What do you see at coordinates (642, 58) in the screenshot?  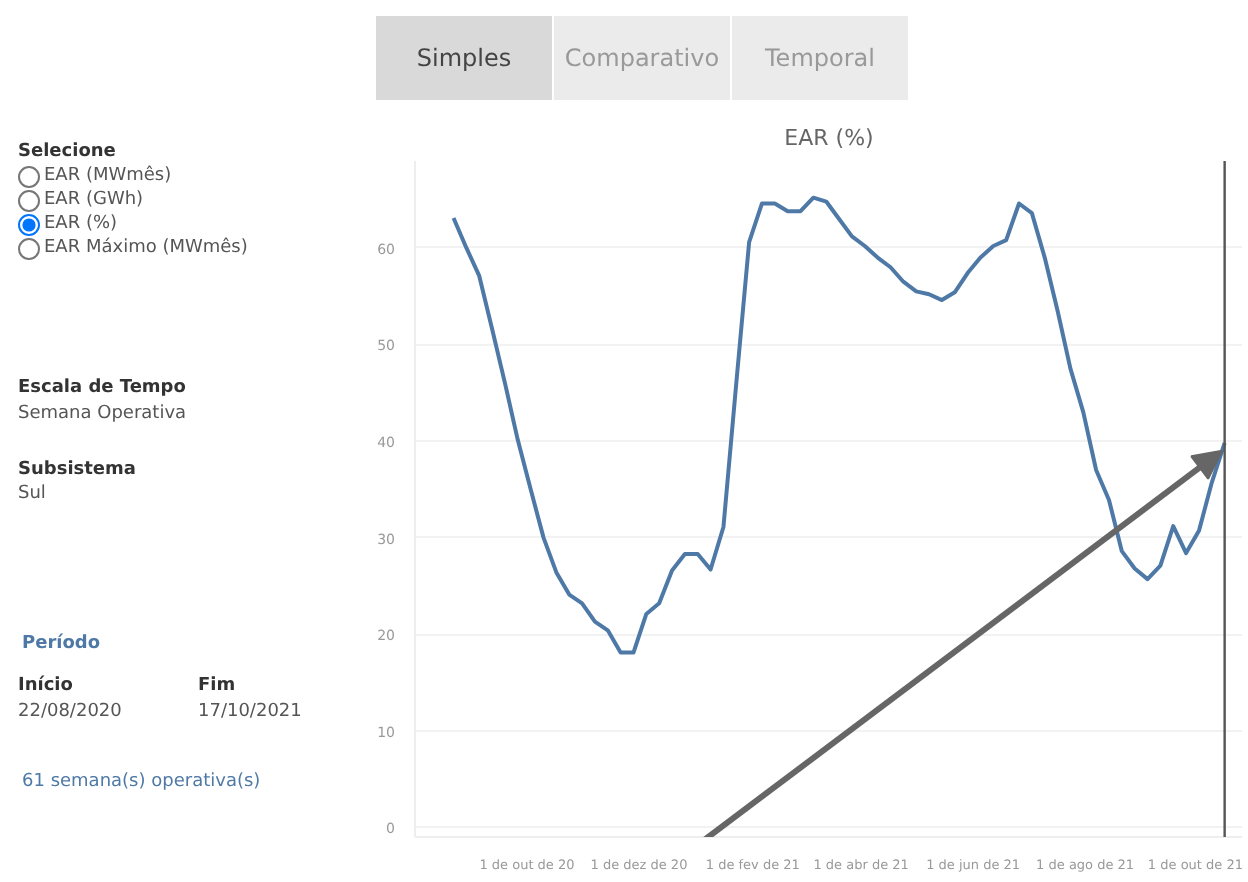 I see `text: Comparativo` at bounding box center [642, 58].